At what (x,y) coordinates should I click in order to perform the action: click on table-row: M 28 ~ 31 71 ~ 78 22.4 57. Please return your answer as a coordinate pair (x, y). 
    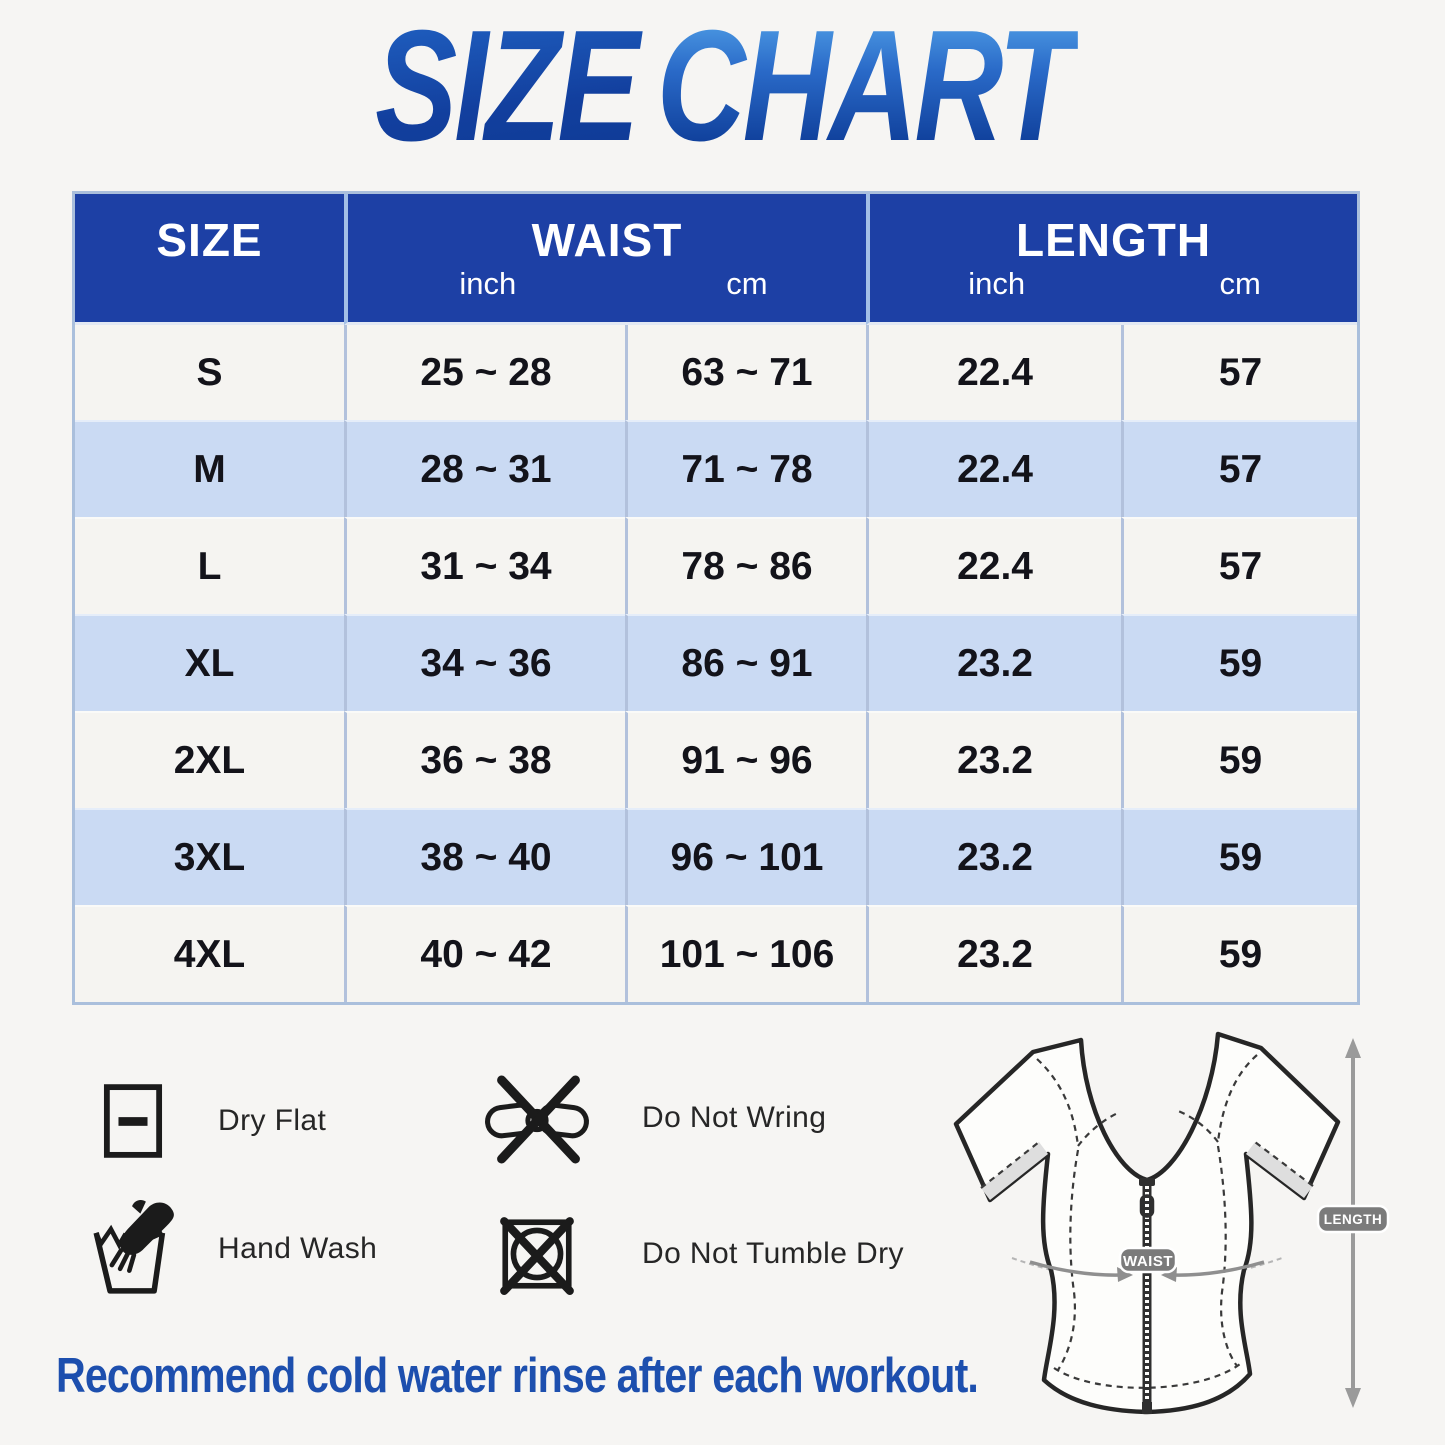
    Looking at the image, I should click on (716, 468).